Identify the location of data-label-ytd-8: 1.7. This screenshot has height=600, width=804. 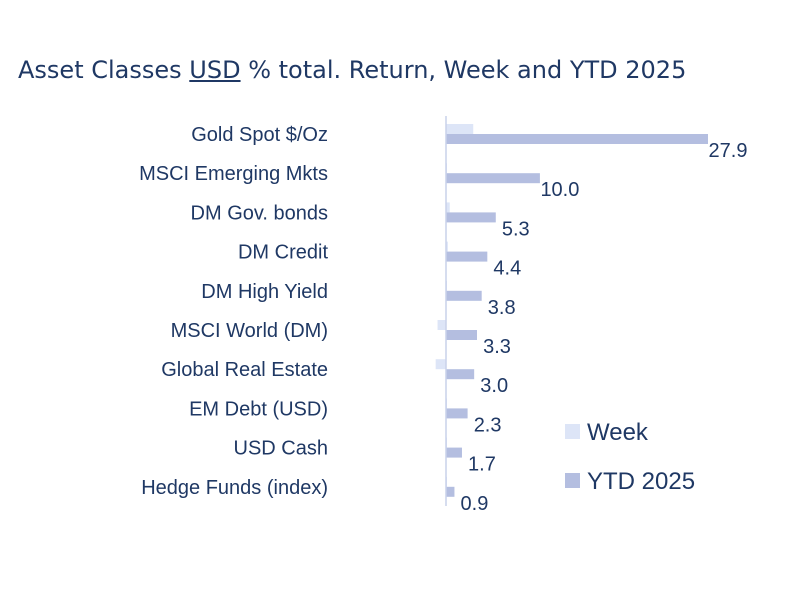
(482, 465).